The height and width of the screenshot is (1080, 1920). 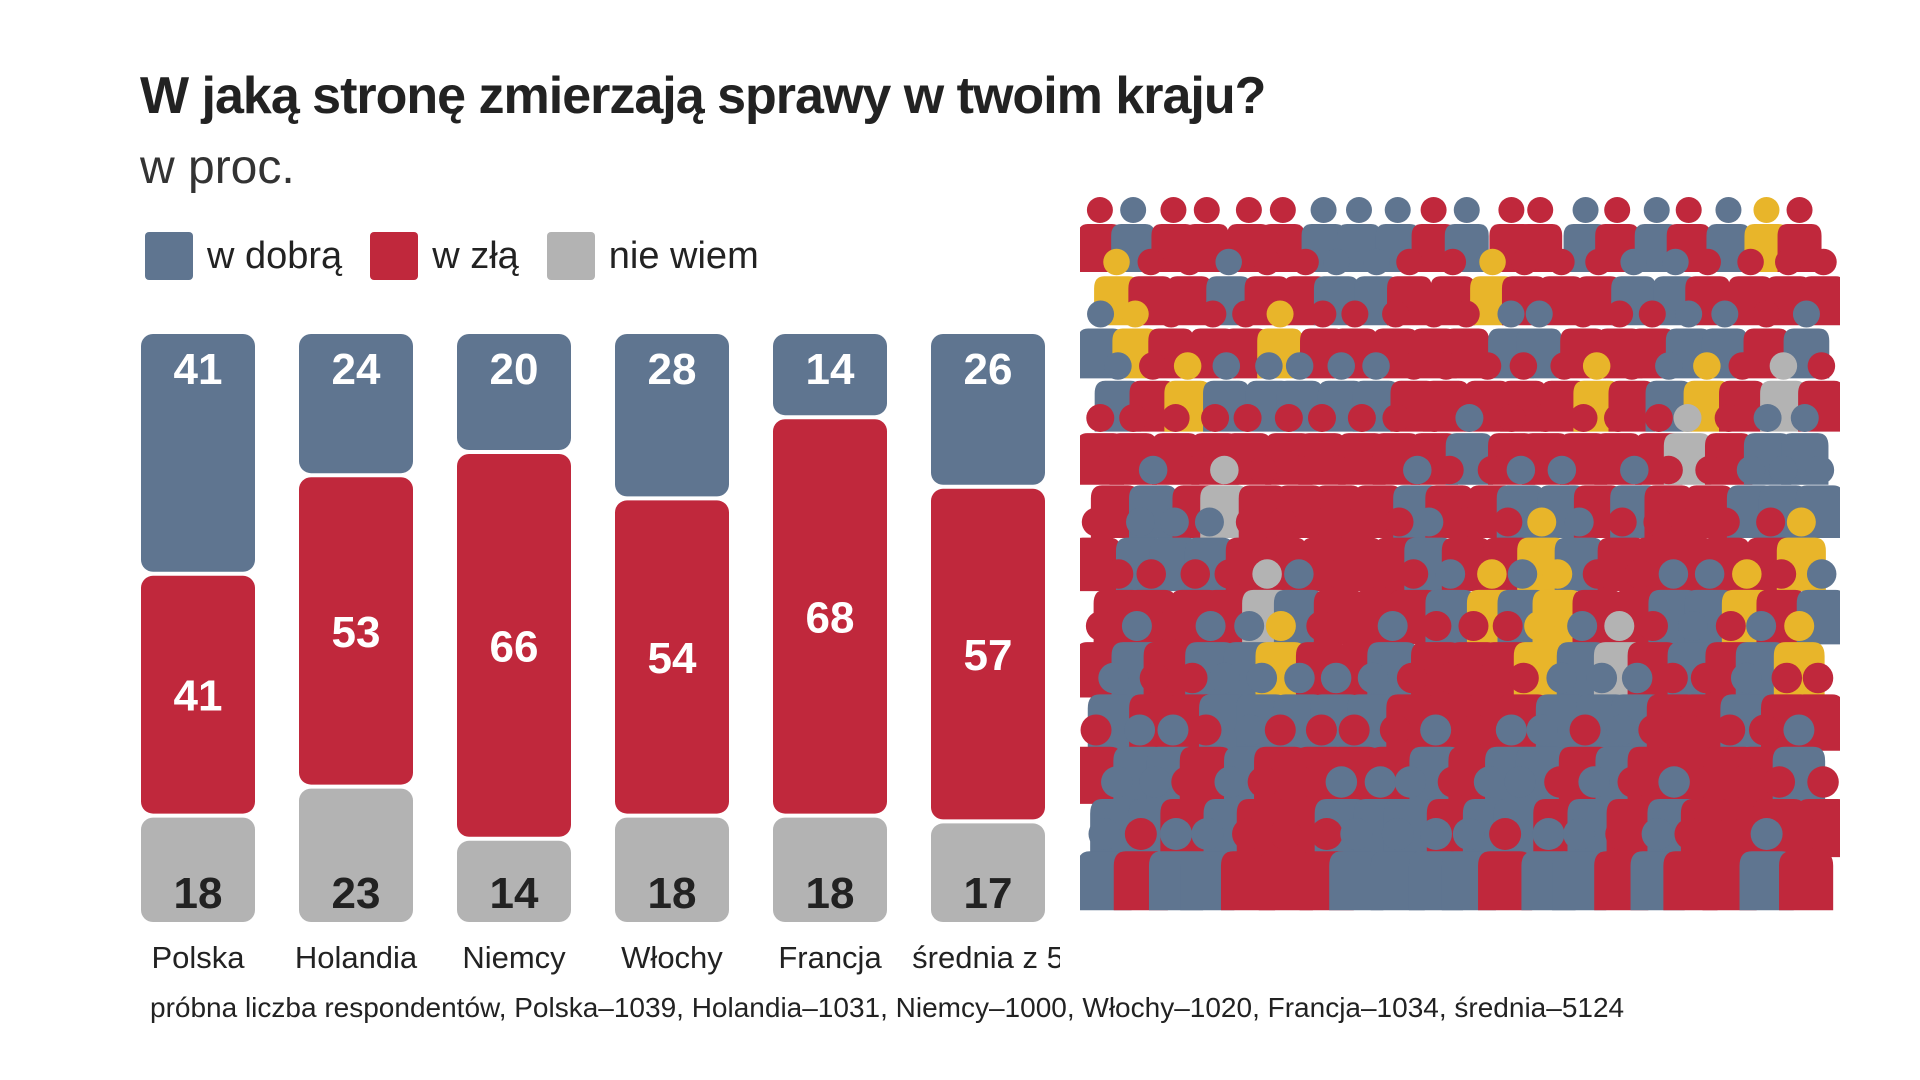 I want to click on data-label-good-1: 24, so click(x=356, y=369).